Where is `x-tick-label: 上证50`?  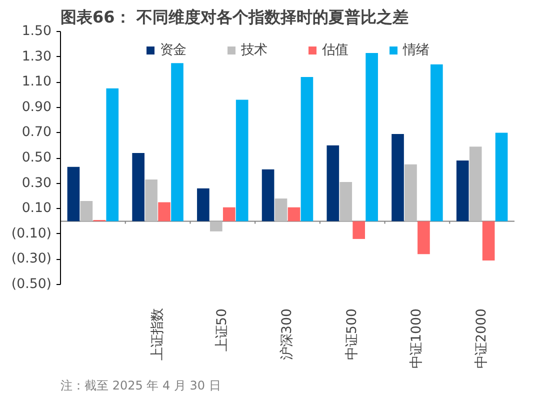 x-tick-label: 上证50 is located at coordinates (222, 330).